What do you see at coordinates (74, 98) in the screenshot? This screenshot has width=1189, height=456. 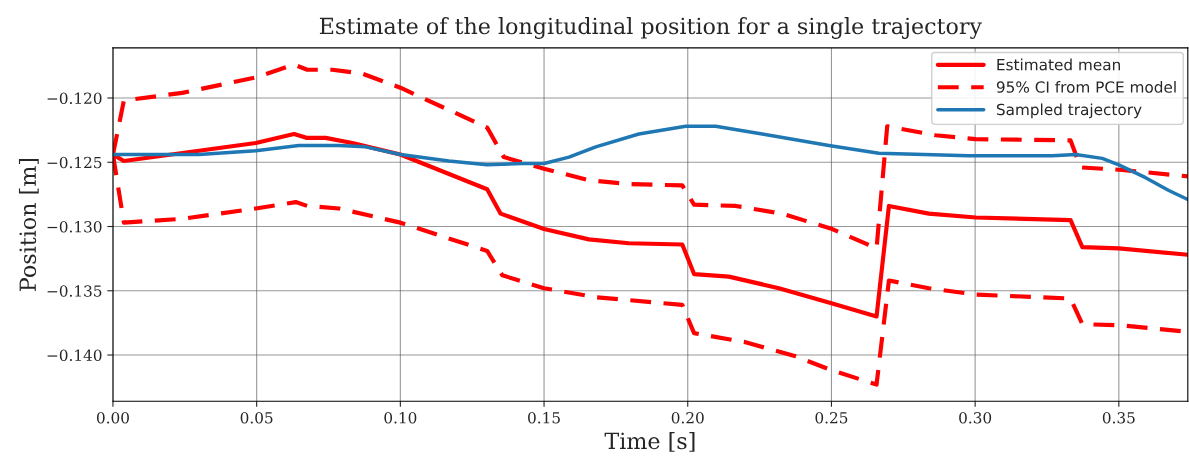 I see `y-tick-label: −0.120` at bounding box center [74, 98].